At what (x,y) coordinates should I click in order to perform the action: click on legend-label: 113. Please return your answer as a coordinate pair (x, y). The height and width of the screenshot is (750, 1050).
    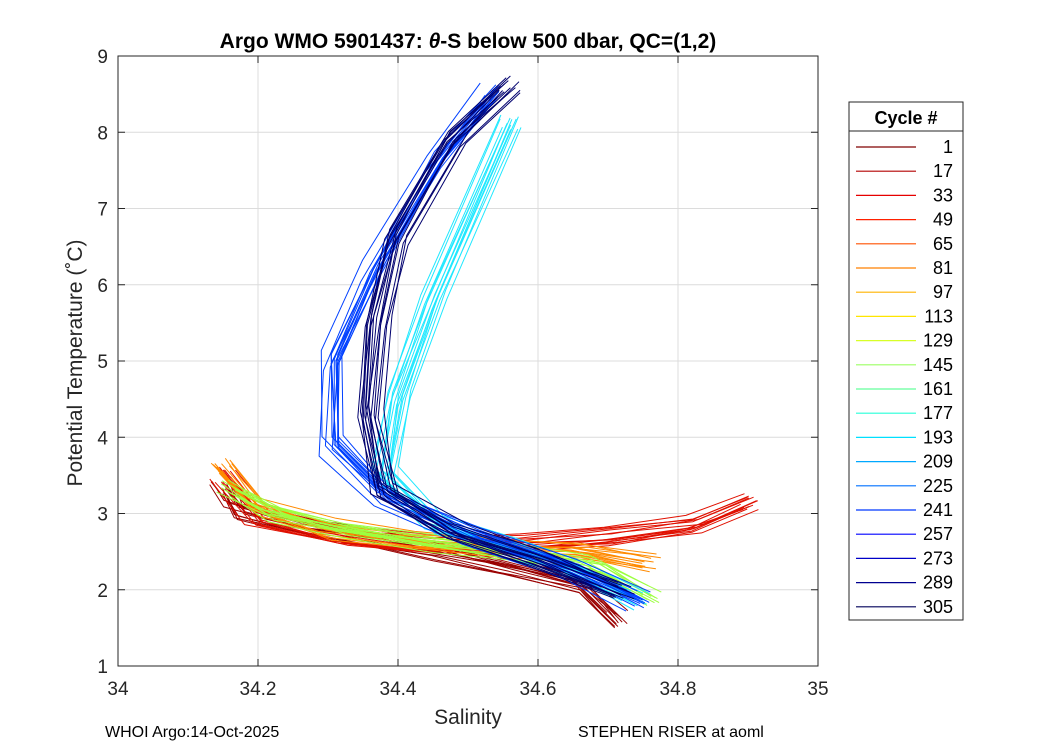
    Looking at the image, I should click on (938, 316).